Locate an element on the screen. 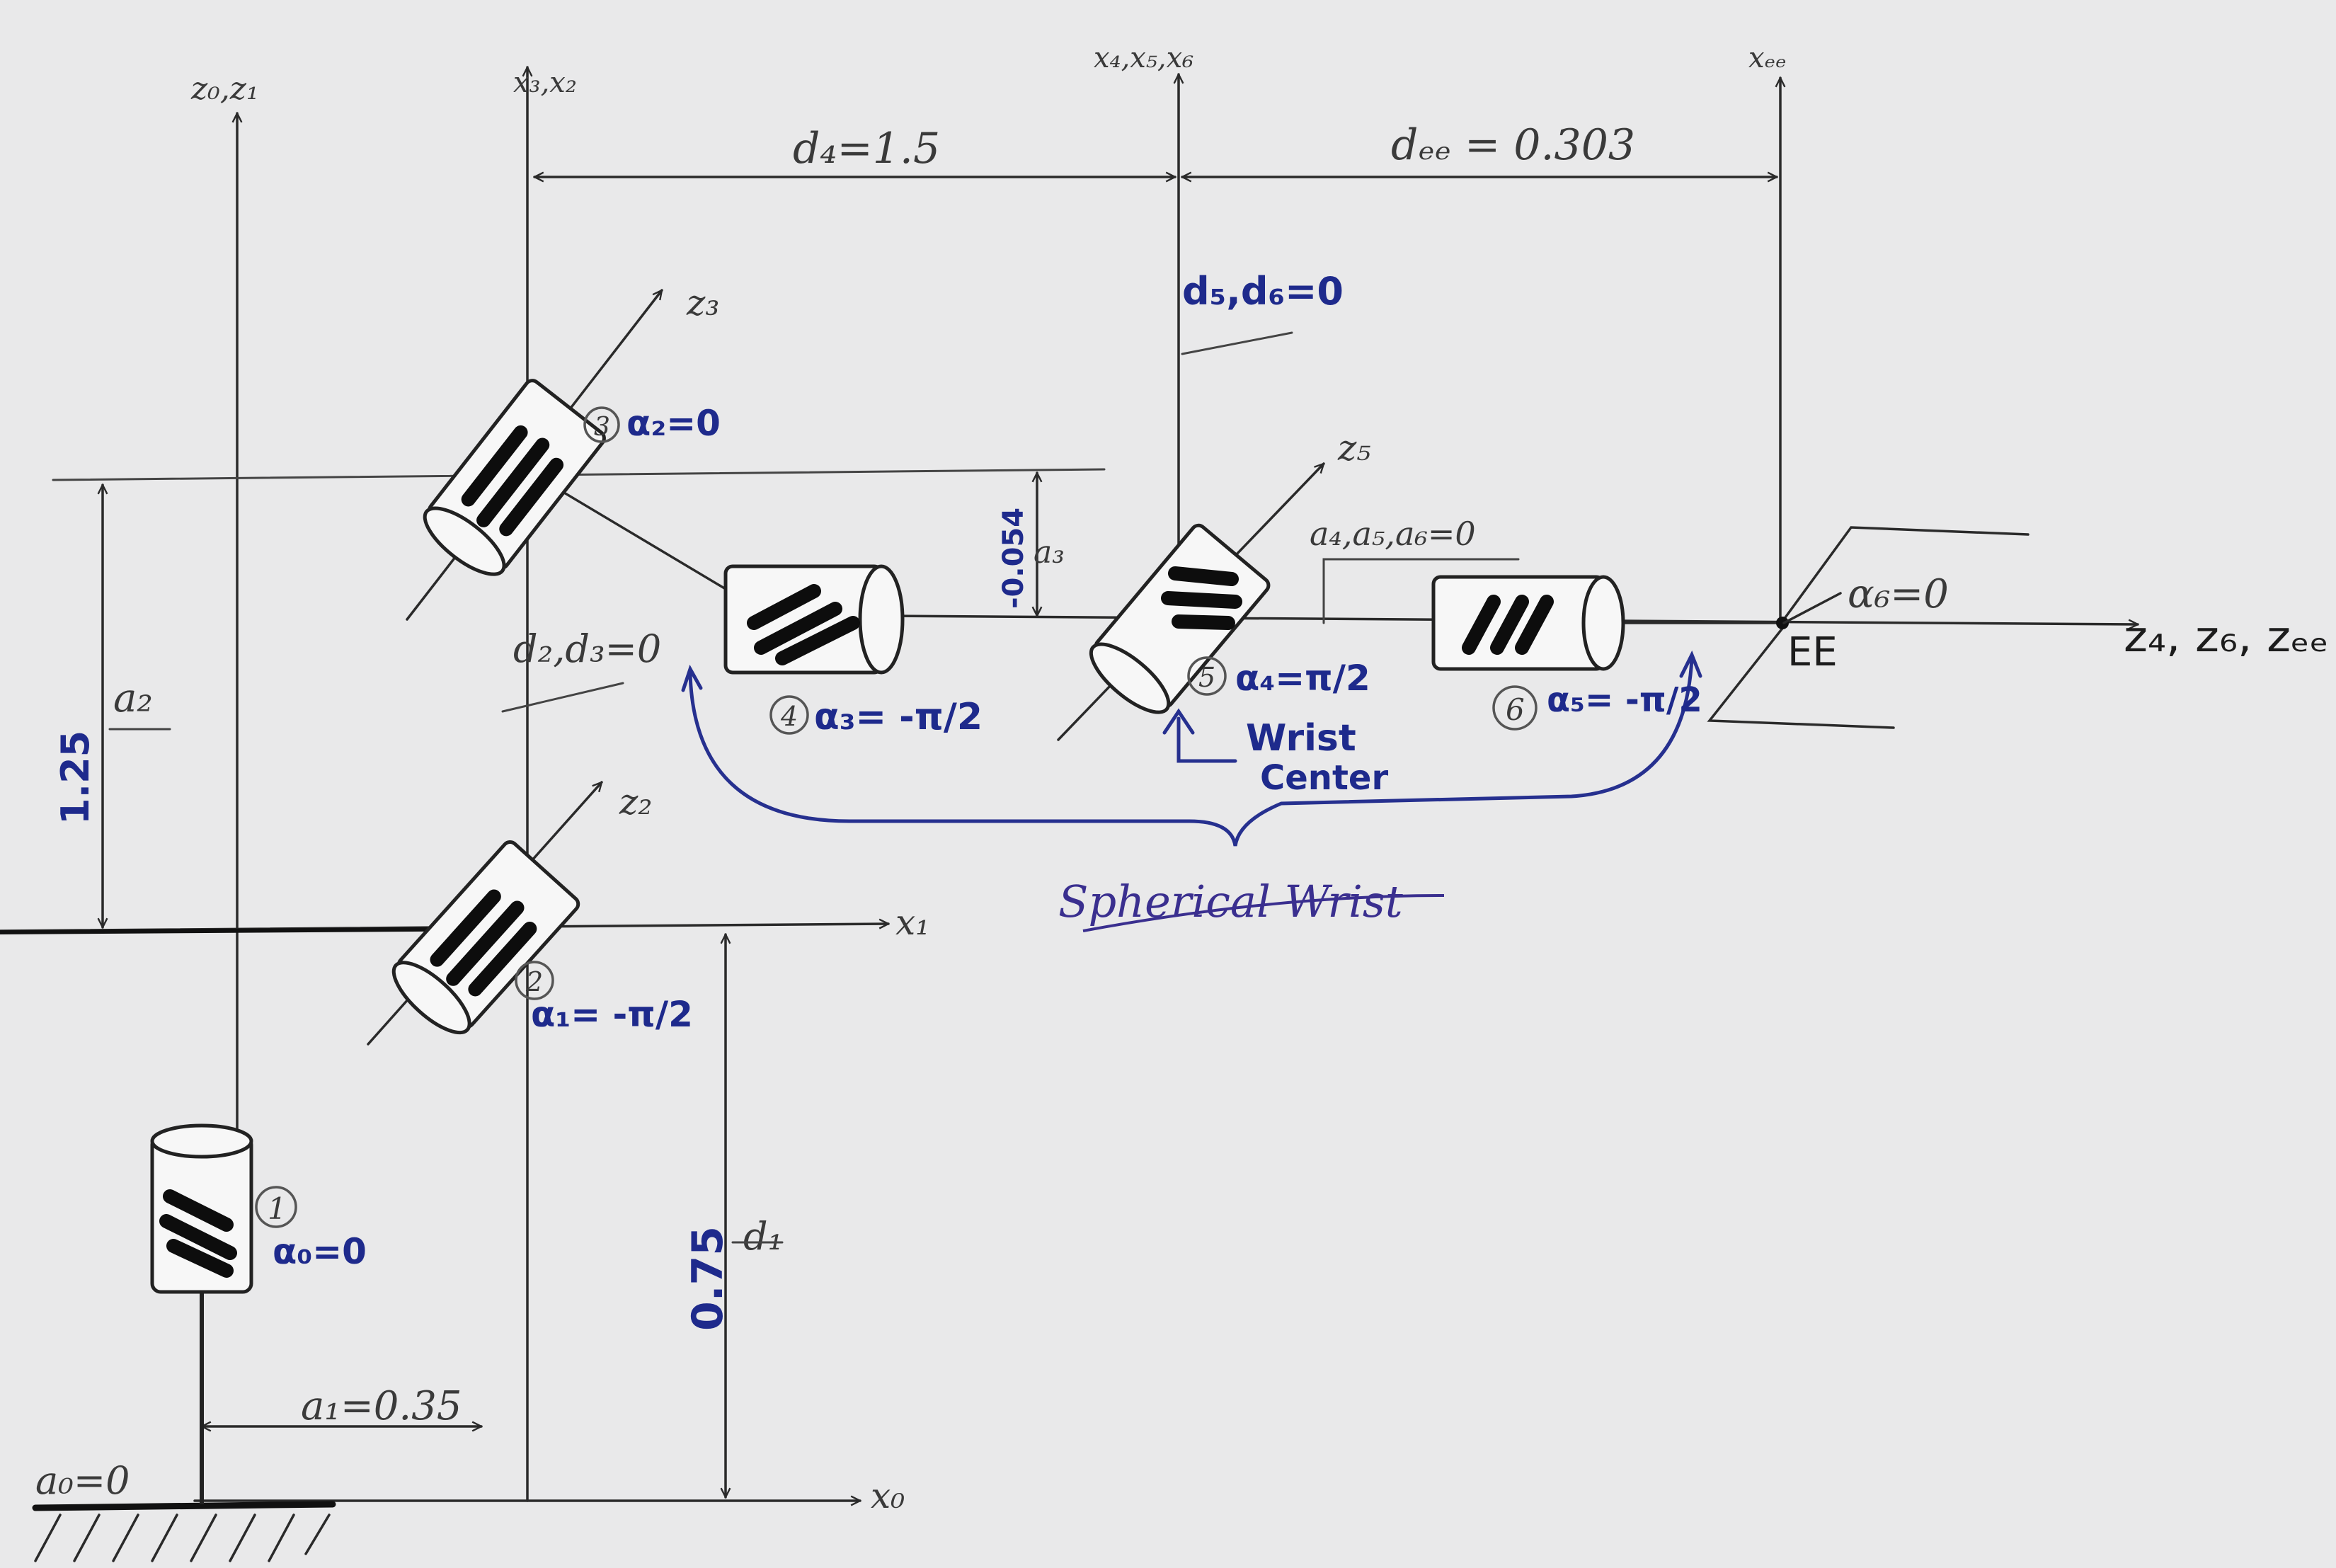 Image resolution: width=2336 pixels, height=1568 pixels. joint-4-marker is located at coordinates (789, 715).